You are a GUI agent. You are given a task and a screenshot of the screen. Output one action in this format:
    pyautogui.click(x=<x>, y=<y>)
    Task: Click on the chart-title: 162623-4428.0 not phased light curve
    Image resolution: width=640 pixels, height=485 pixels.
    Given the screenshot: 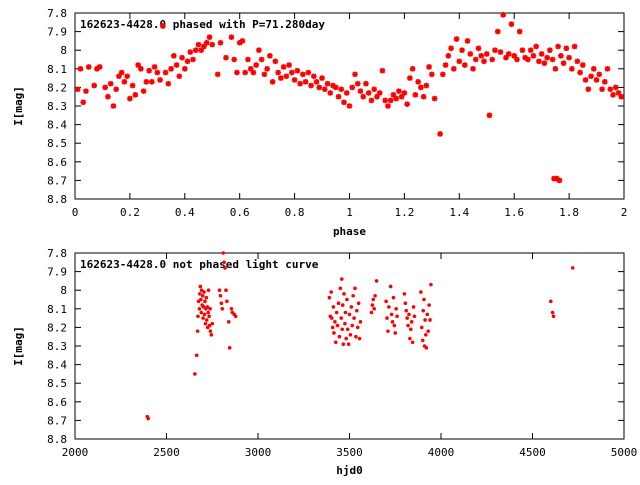 What is the action you would take?
    pyautogui.click(x=199, y=264)
    